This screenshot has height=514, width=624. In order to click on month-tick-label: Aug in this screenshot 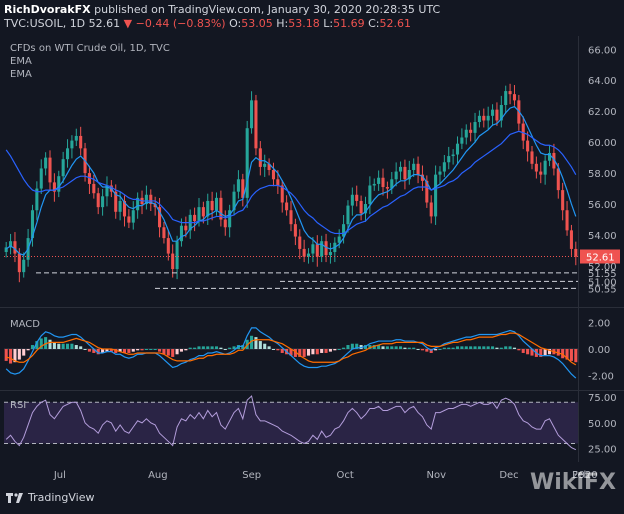, I will do `click(158, 475)`.